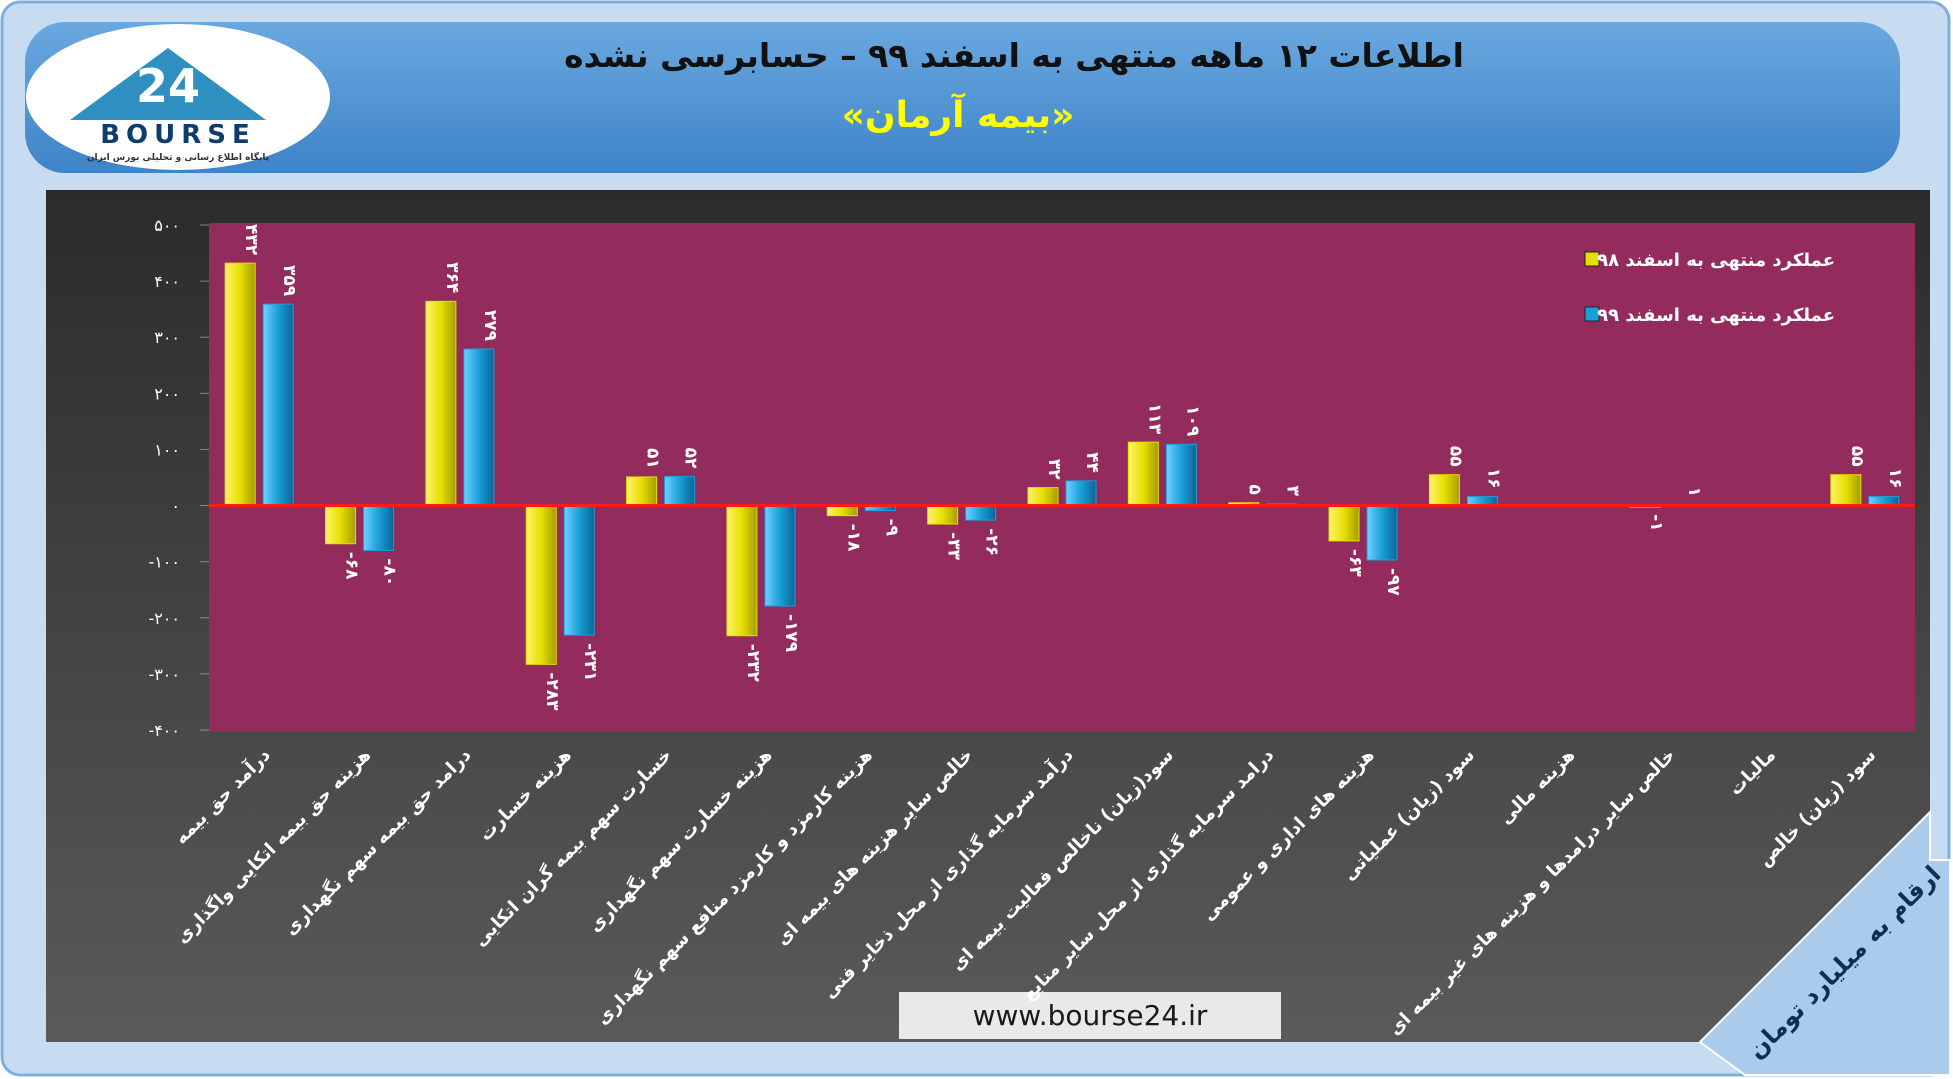 The height and width of the screenshot is (1079, 1953). I want to click on data-label: -۶۸, so click(352, 566).